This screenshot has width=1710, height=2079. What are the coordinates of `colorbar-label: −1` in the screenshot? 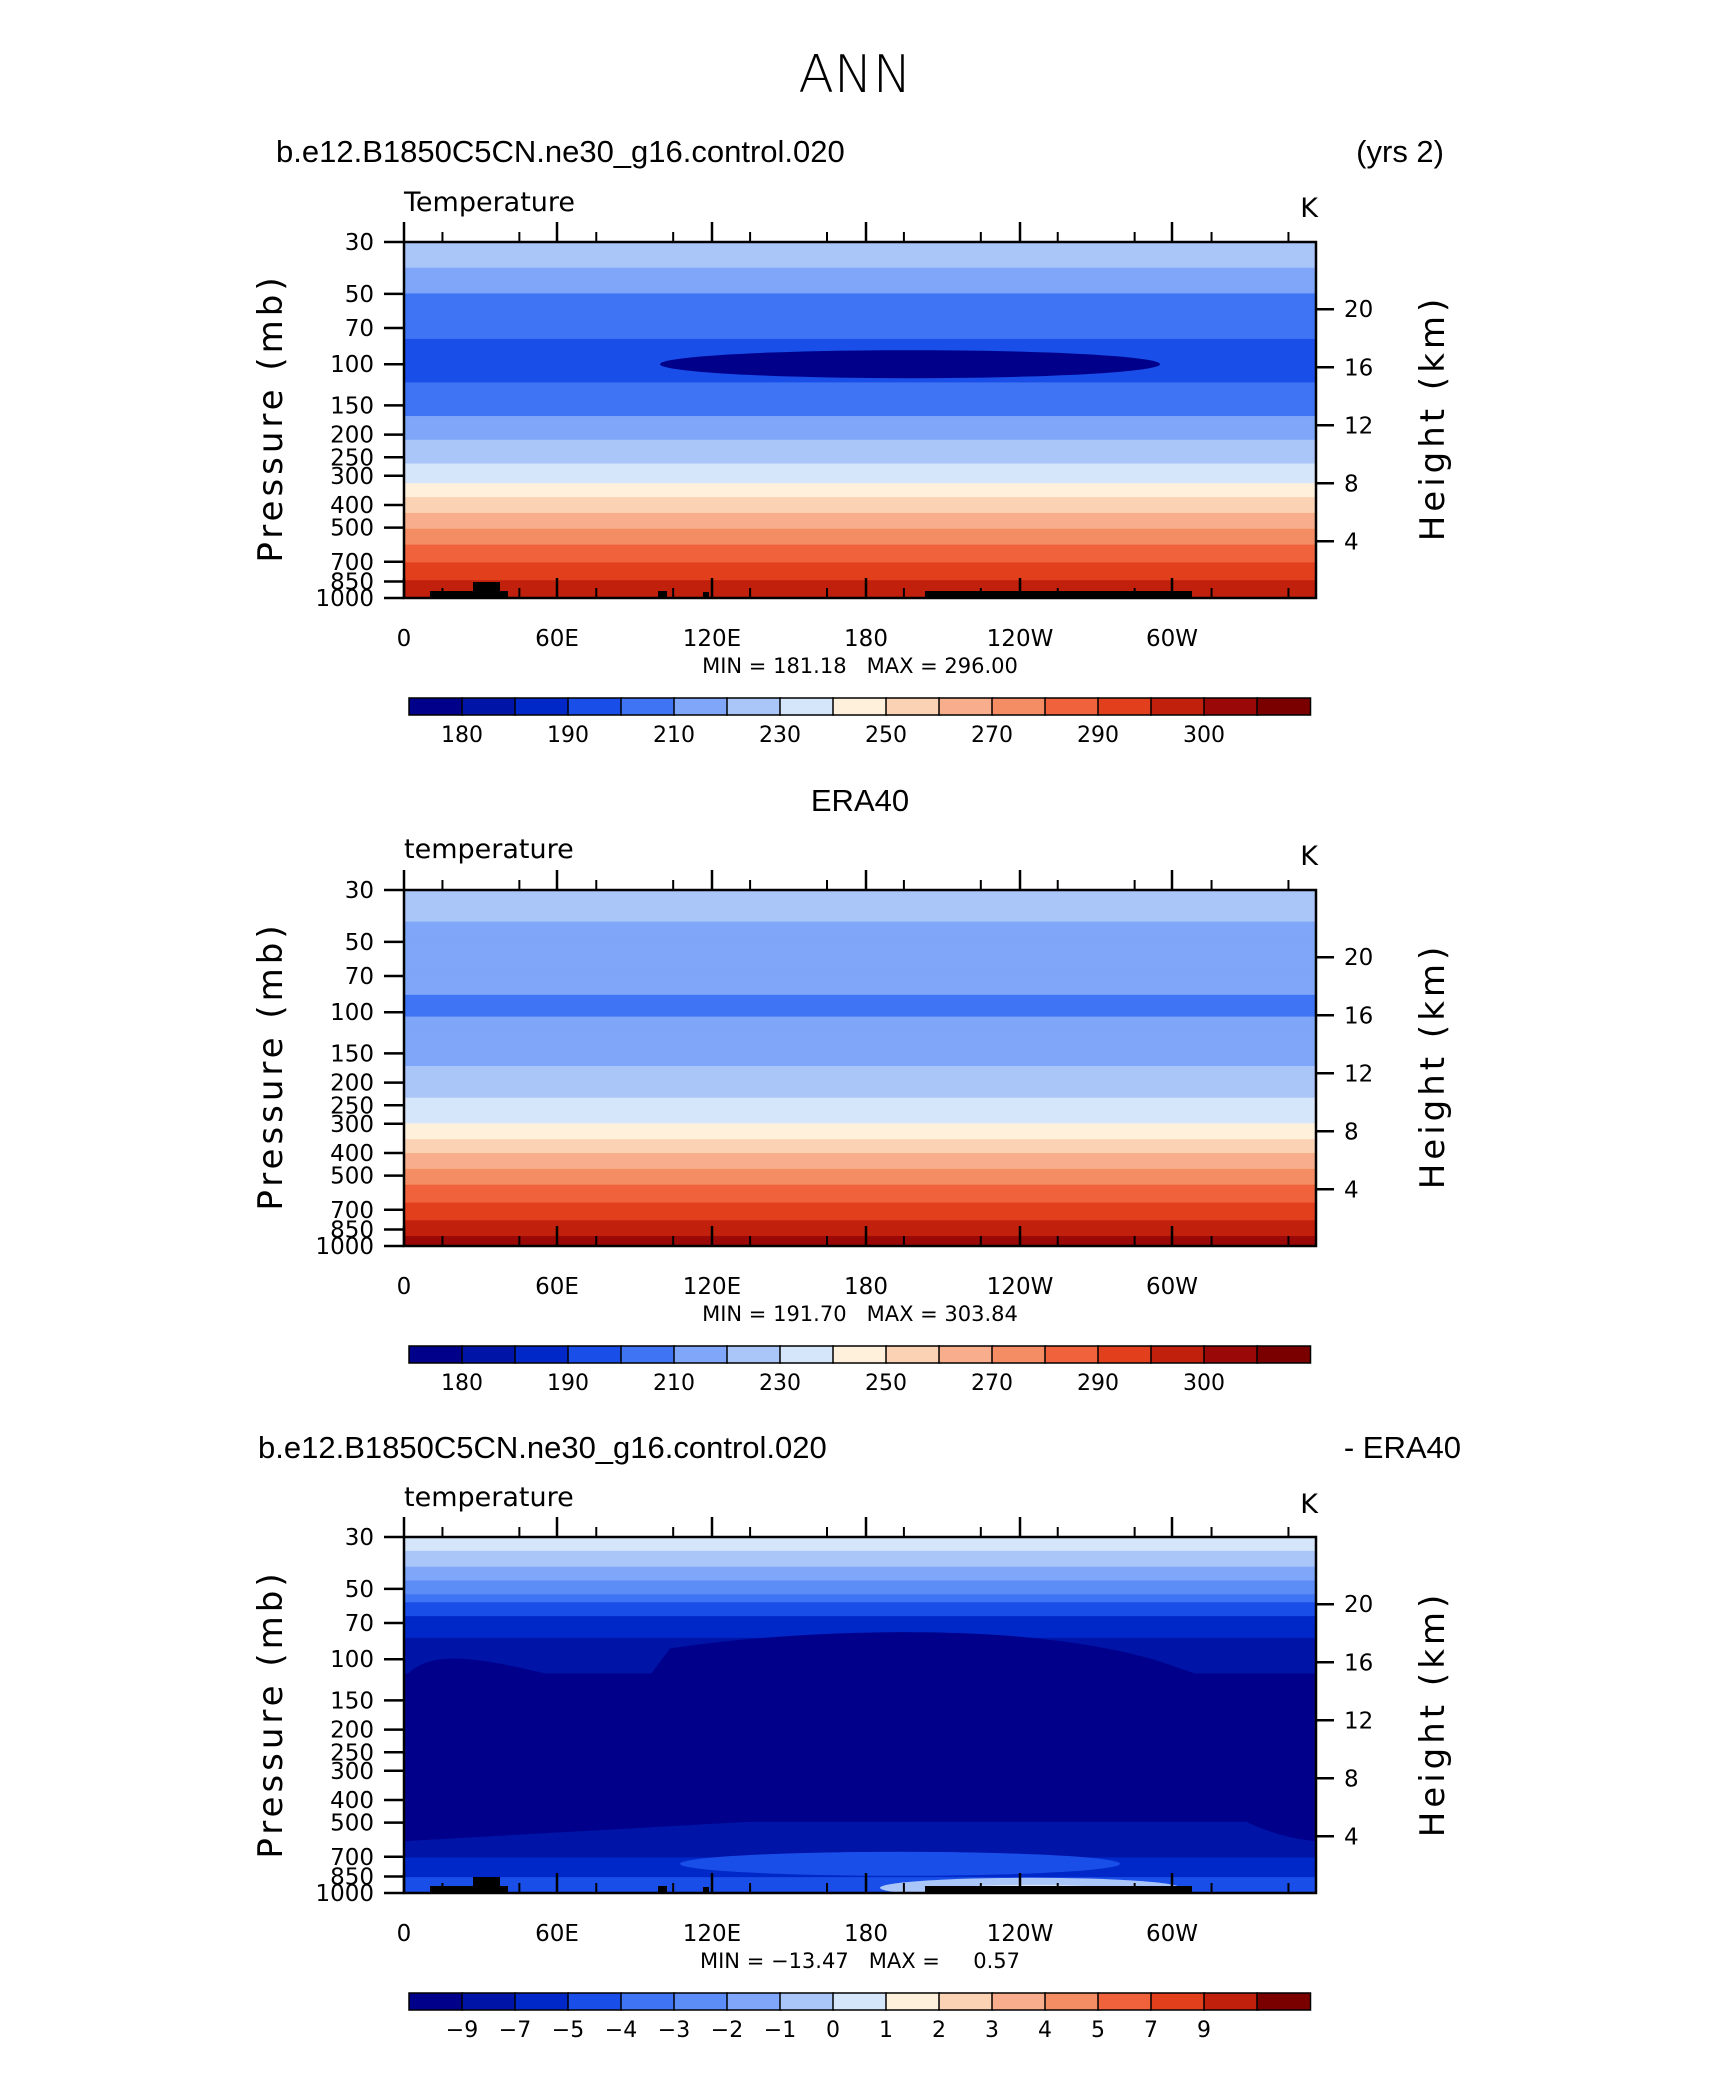 It's located at (780, 2030).